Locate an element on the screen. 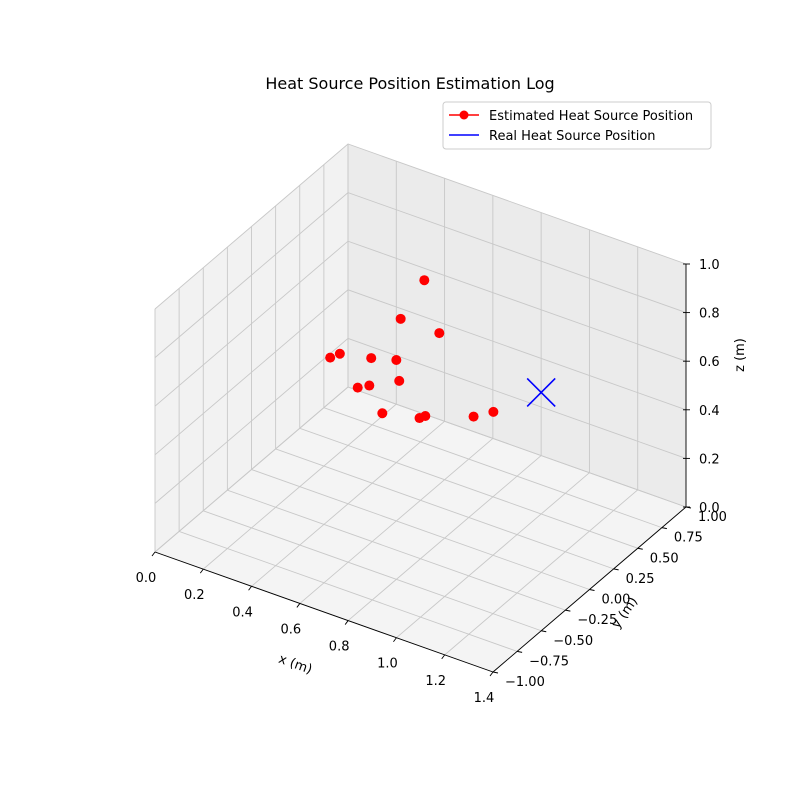  chart-title: Heat Source Position Estimation Log is located at coordinates (409, 83).